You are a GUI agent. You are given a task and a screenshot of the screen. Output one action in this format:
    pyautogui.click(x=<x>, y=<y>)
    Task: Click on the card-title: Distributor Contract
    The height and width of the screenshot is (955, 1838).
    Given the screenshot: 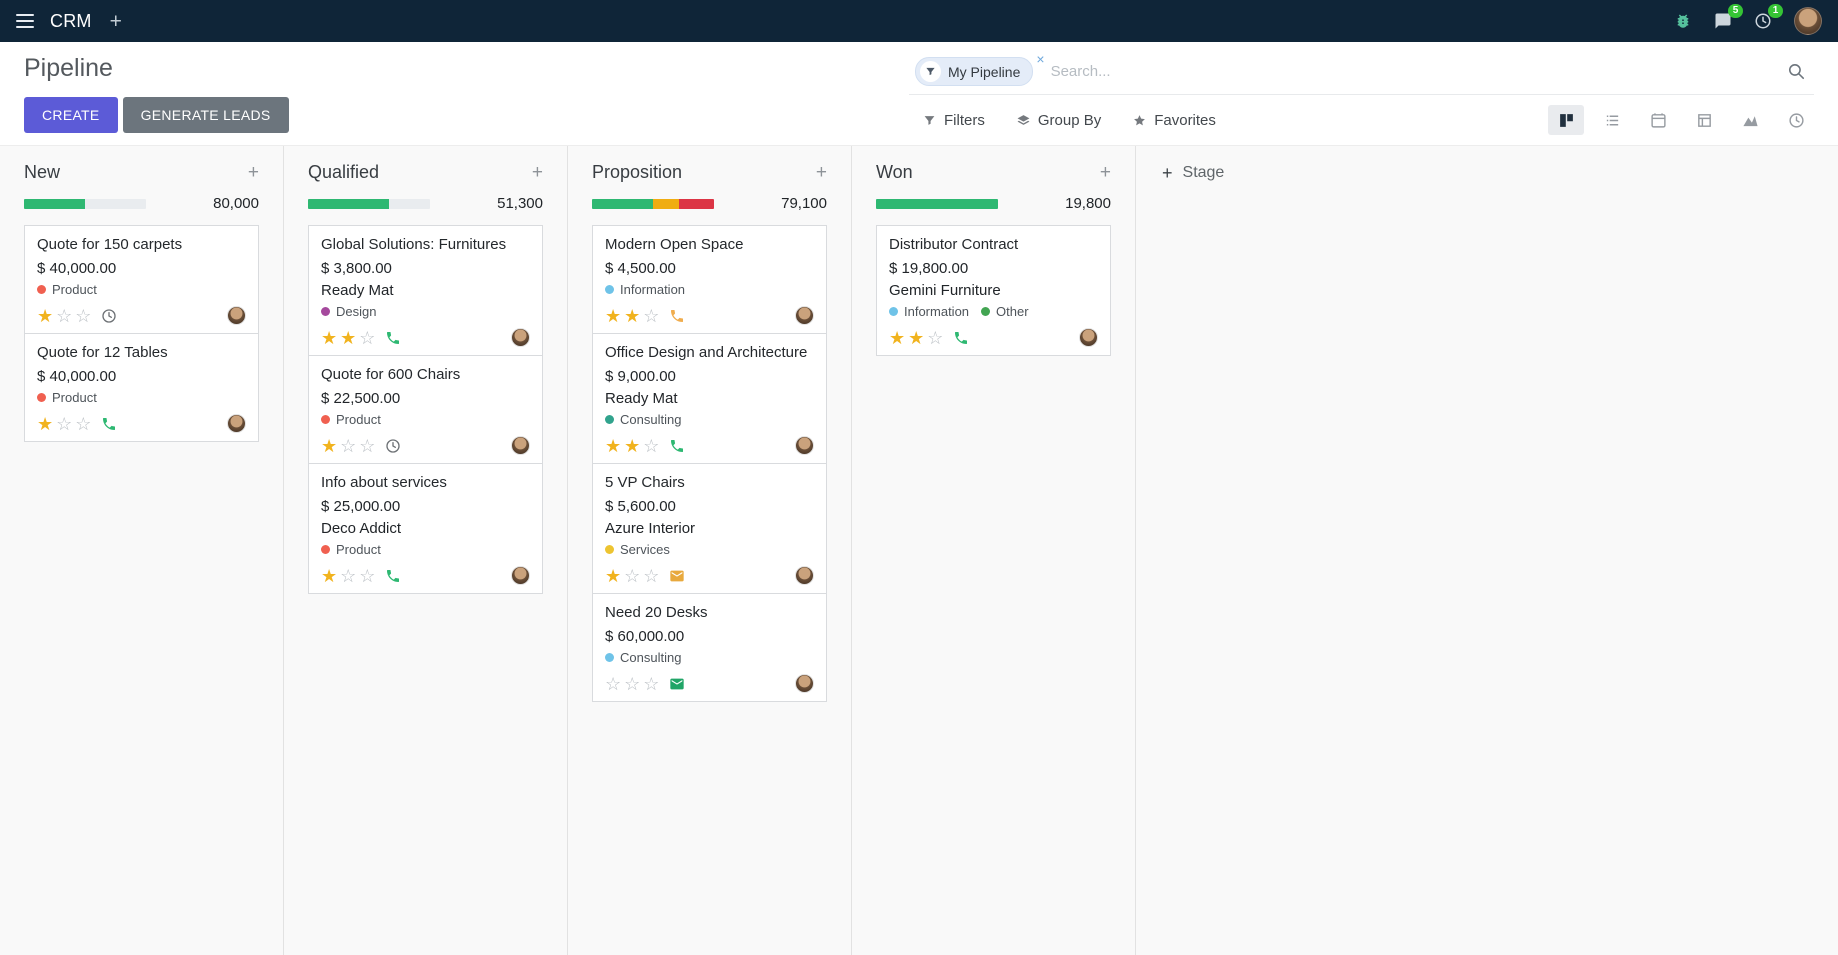 What is the action you would take?
    pyautogui.click(x=954, y=244)
    